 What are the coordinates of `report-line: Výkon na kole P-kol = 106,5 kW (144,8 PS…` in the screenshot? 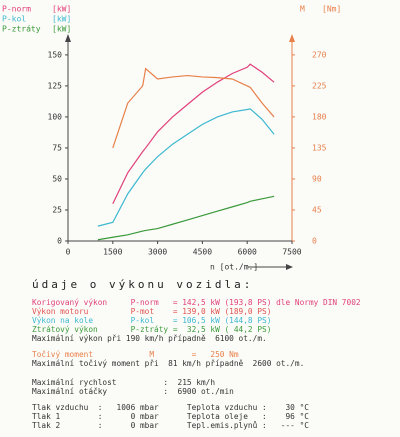 It's located at (152, 320).